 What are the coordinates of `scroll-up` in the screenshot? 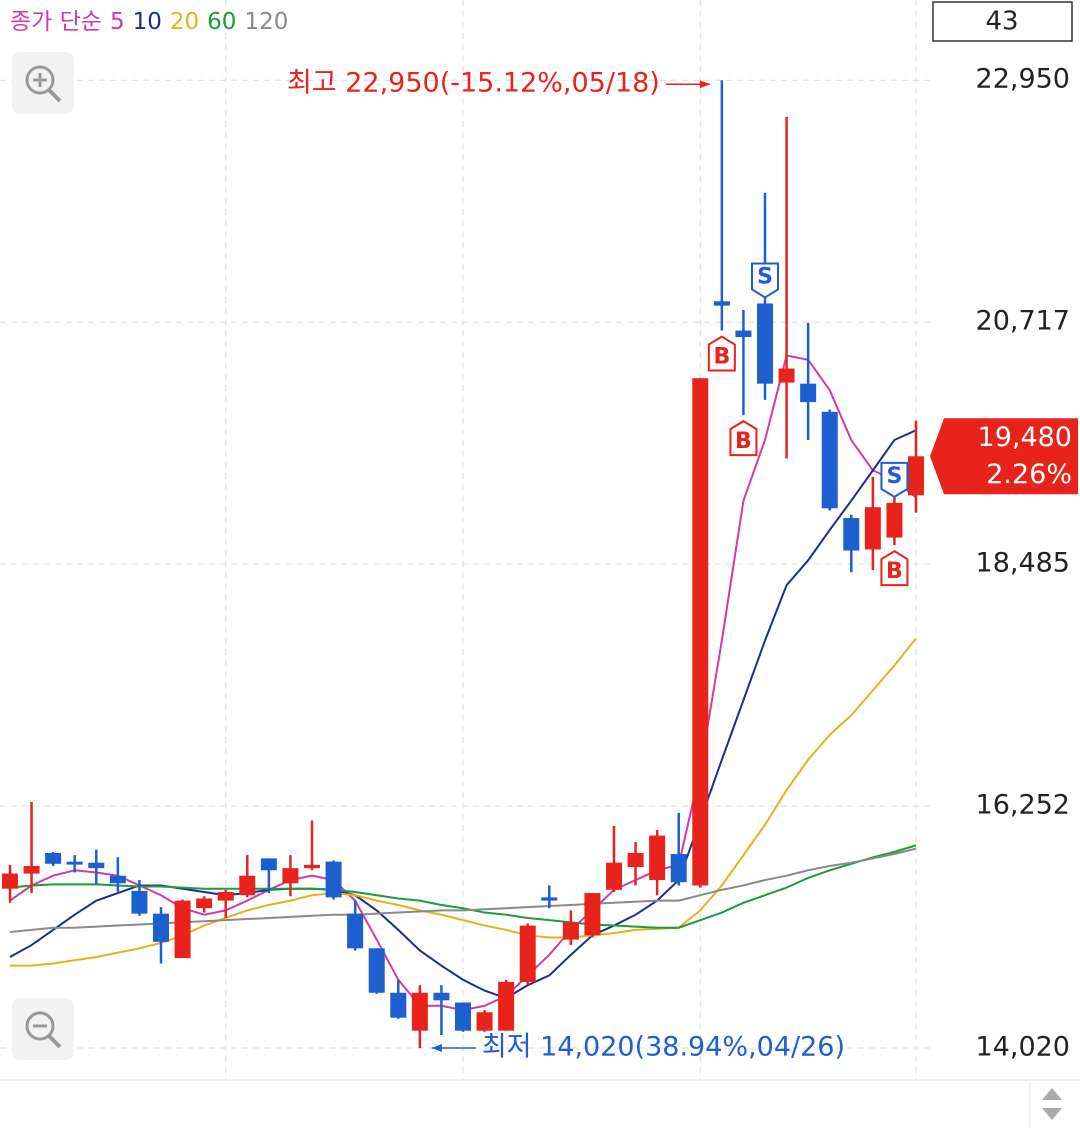 It's located at (1052, 1094).